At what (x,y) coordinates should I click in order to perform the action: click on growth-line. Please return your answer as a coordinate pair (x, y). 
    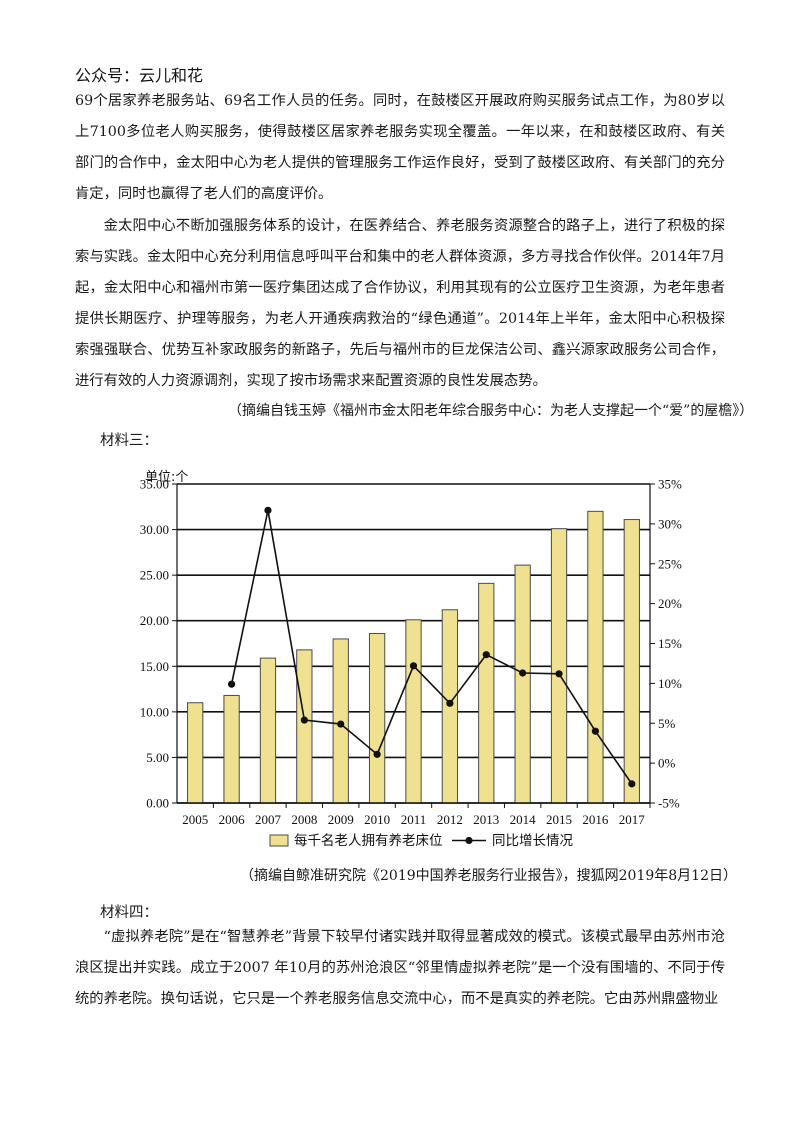
    Looking at the image, I should click on (431, 647).